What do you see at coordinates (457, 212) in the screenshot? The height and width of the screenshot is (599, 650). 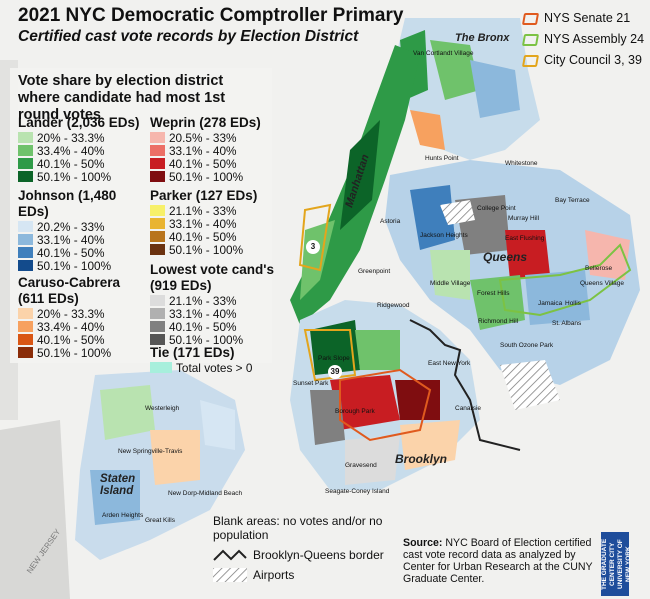 I see `laguardia-airport` at bounding box center [457, 212].